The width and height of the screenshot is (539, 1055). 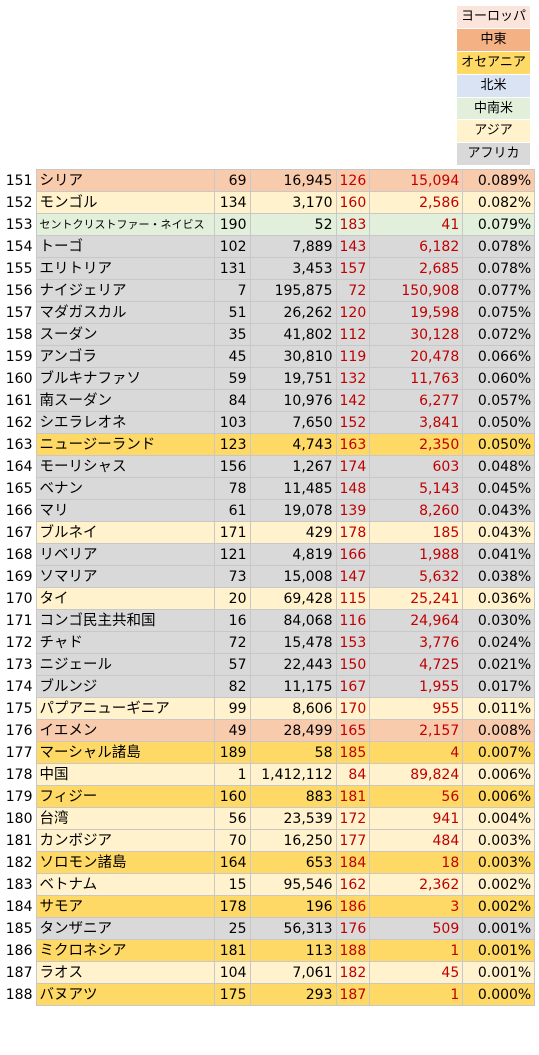 I want to click on percent-cell: 0.079%, so click(x=499, y=224).